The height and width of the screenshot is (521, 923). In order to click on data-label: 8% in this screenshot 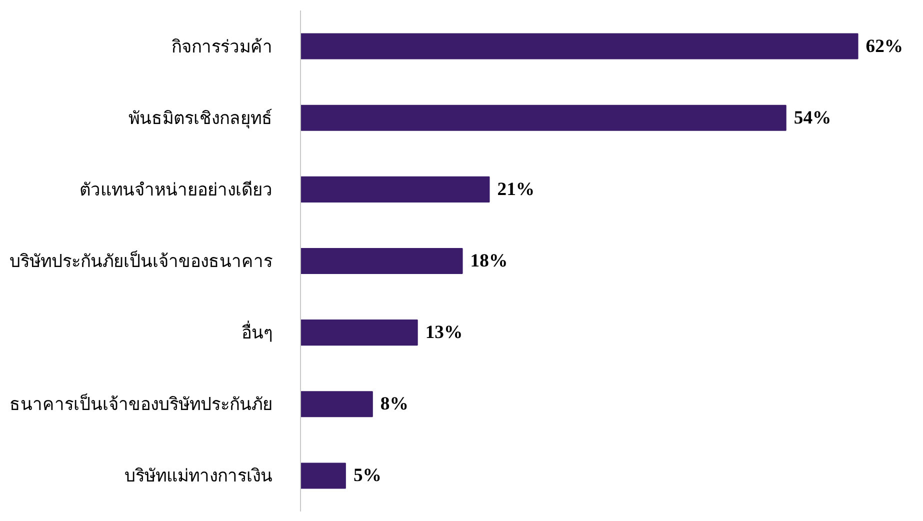, I will do `click(394, 404)`.